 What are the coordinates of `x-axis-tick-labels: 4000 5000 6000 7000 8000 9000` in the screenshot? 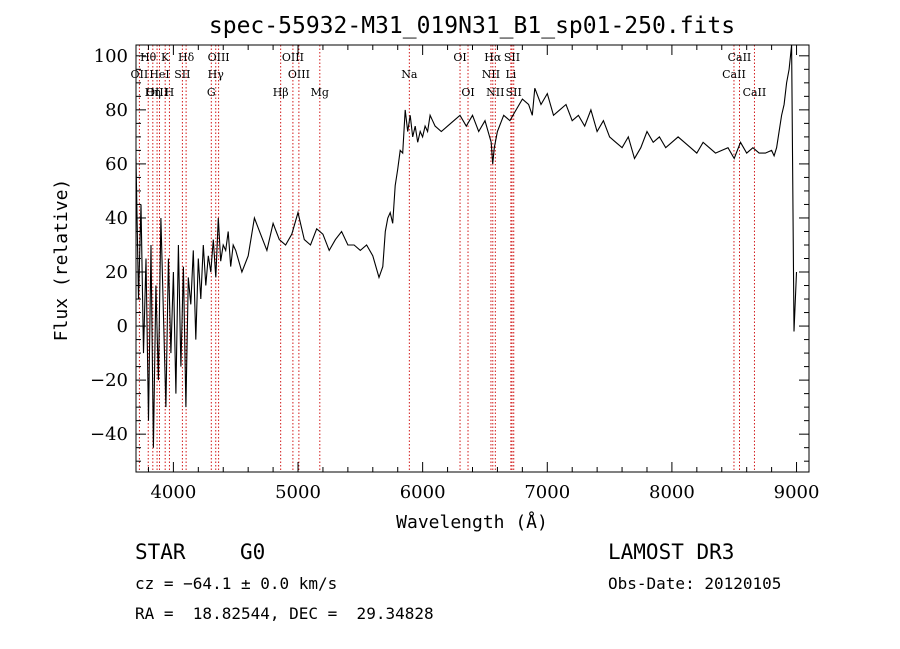 It's located at (484, 492).